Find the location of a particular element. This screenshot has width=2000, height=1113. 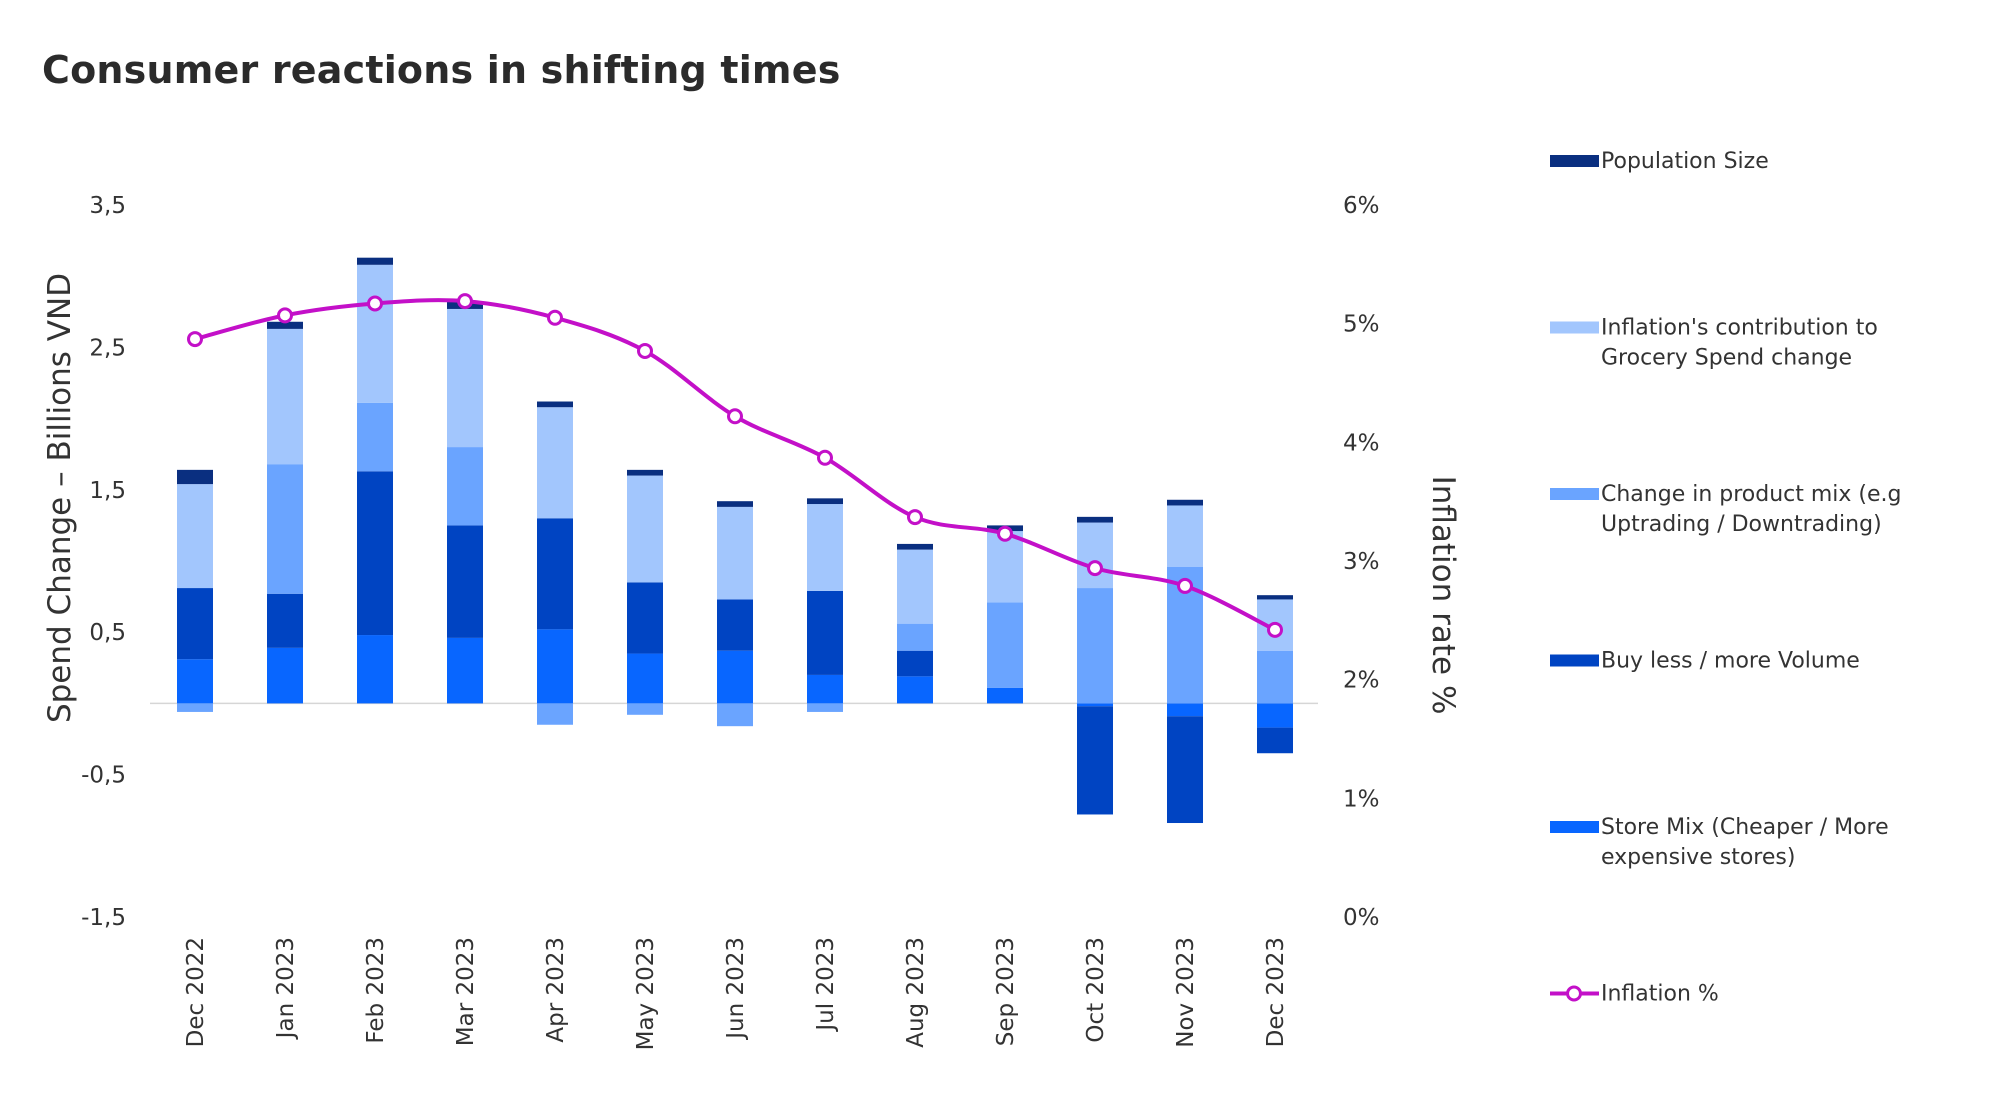

legend-label: Store Mix (Cheaper / More is located at coordinates (1745, 827).